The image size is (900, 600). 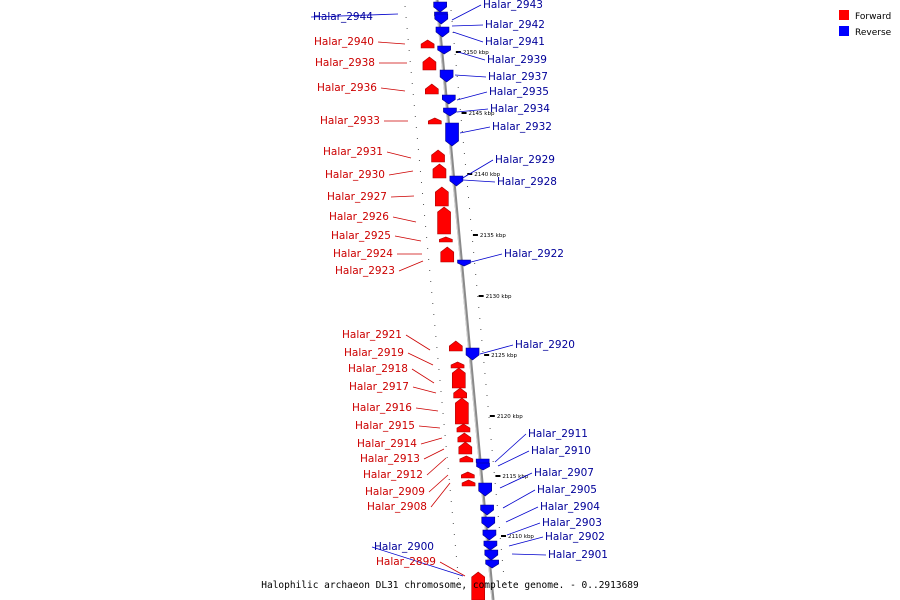 What do you see at coordinates (395, 492) in the screenshot?
I see `gene-label: Halar_2909` at bounding box center [395, 492].